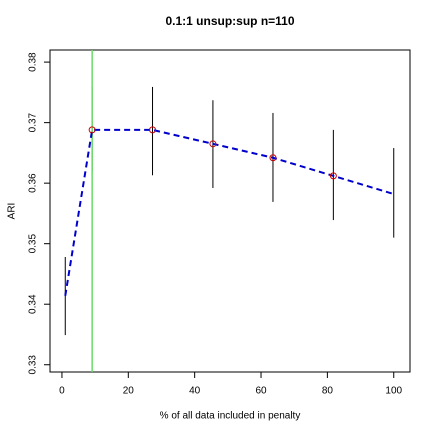 The image size is (436, 436). What do you see at coordinates (33, 365) in the screenshot?
I see `y-tick-label: 0.33` at bounding box center [33, 365].